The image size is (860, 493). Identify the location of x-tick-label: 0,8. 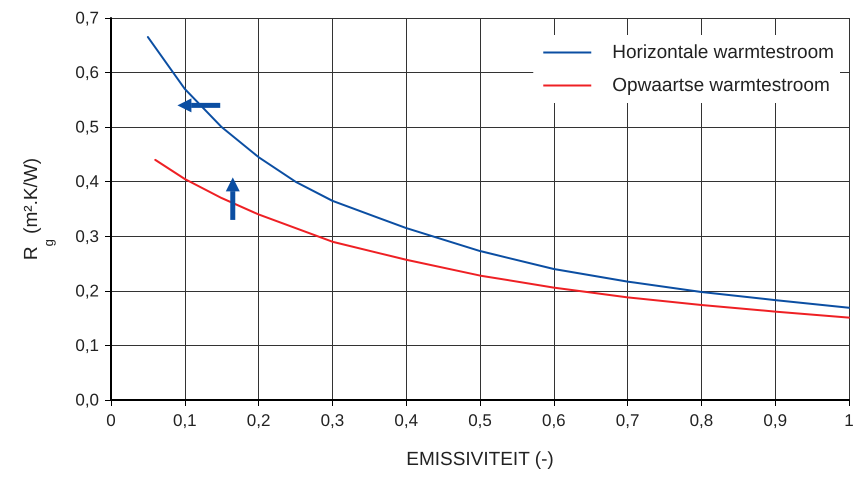
(702, 420).